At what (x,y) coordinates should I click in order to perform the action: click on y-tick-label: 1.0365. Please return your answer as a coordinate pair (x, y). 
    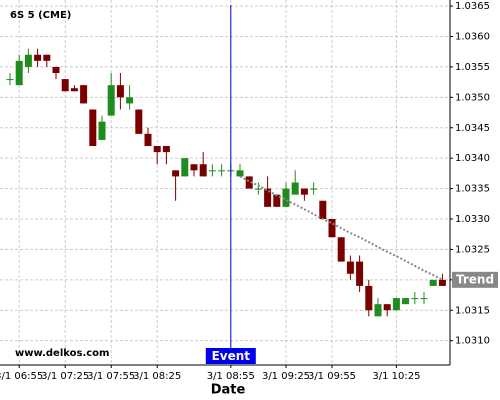
    Looking at the image, I should click on (472, 6).